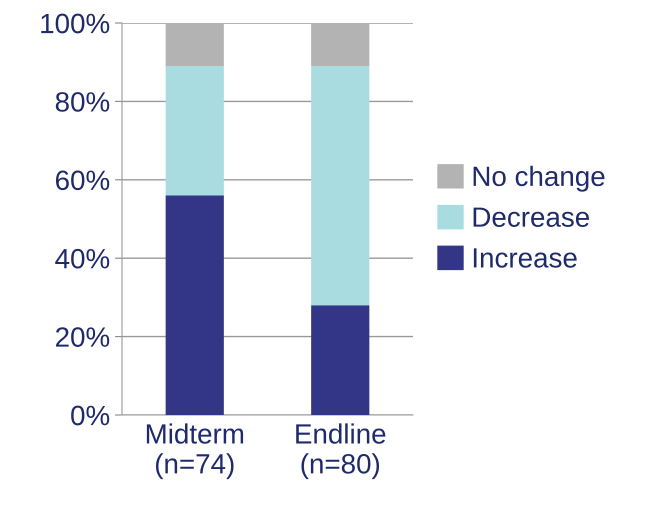  I want to click on y-tick-label: 0%, so click(90, 416).